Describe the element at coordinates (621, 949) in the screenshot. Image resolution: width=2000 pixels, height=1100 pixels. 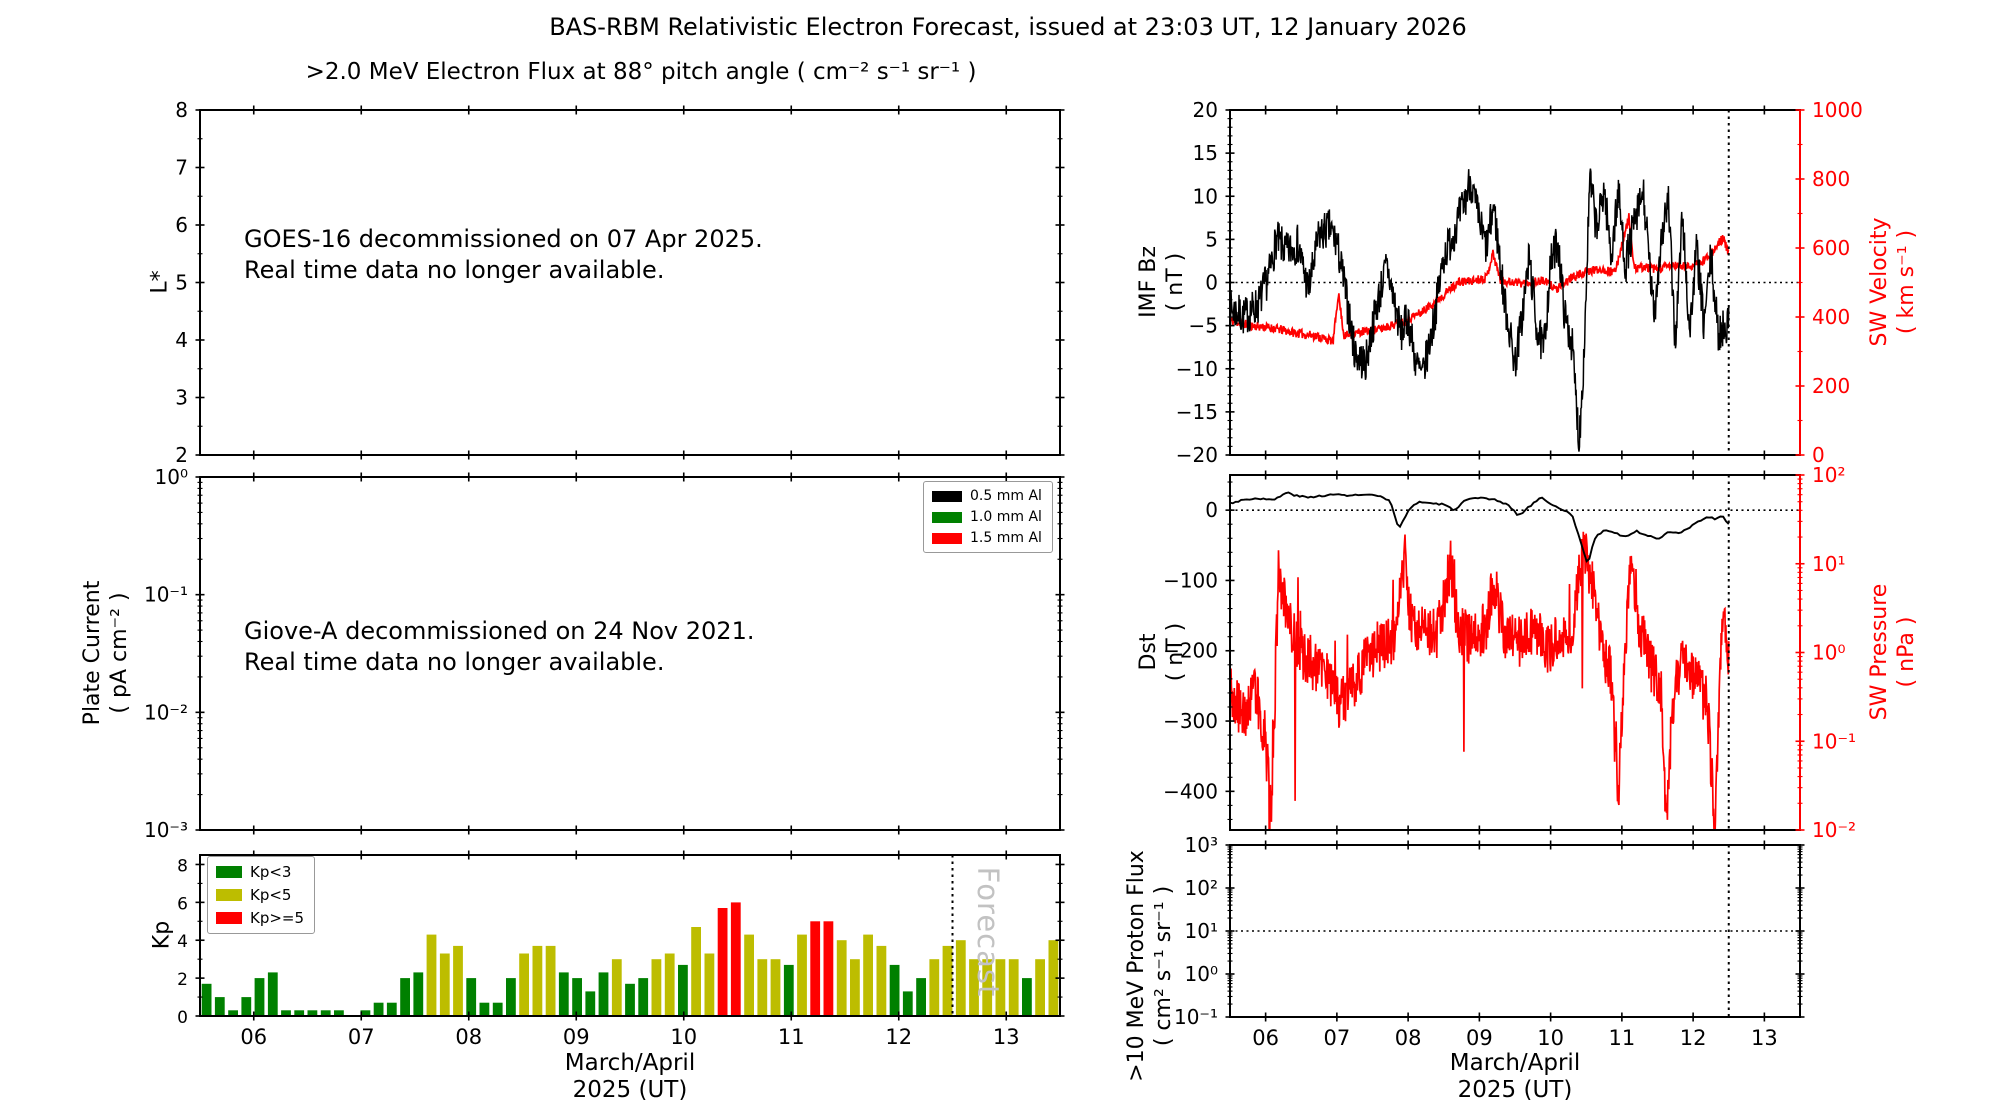
I see `kp-panel: 0 2 4 6 8 06 07 08 09 10 11 12 13` at that location.